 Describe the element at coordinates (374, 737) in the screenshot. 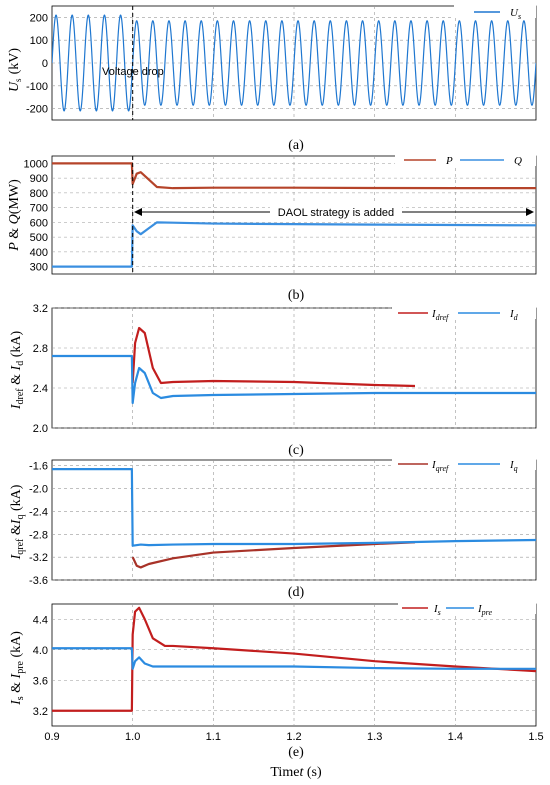

I see `x-tick-label: 1.3` at that location.